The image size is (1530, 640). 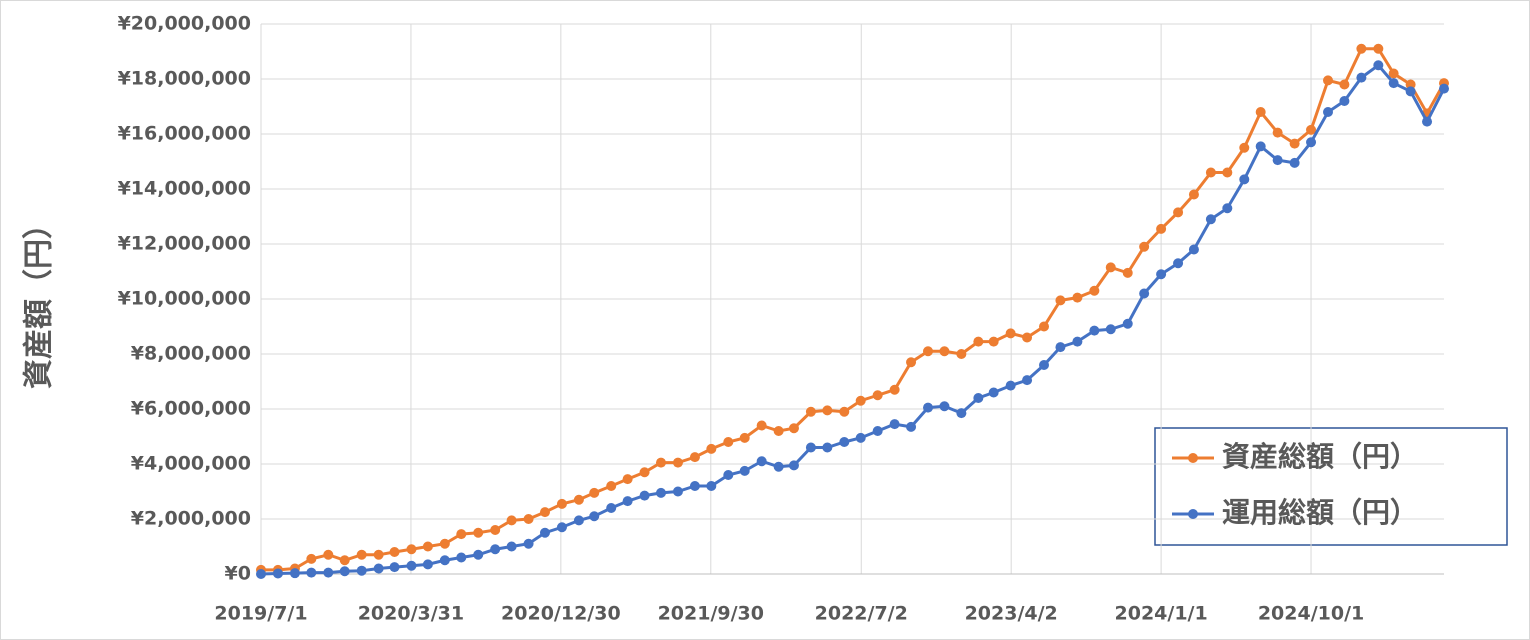 What do you see at coordinates (1311, 614) in the screenshot?
I see `x-tick-label: 2024/10/1` at bounding box center [1311, 614].